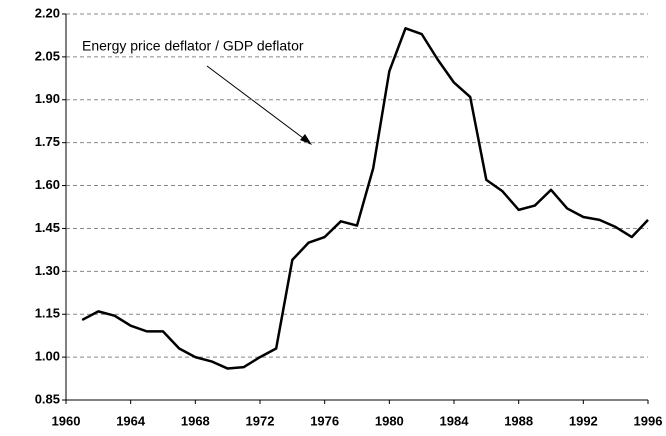 The width and height of the screenshot is (666, 436). I want to click on y-tick-label: 2.05, so click(47, 55).